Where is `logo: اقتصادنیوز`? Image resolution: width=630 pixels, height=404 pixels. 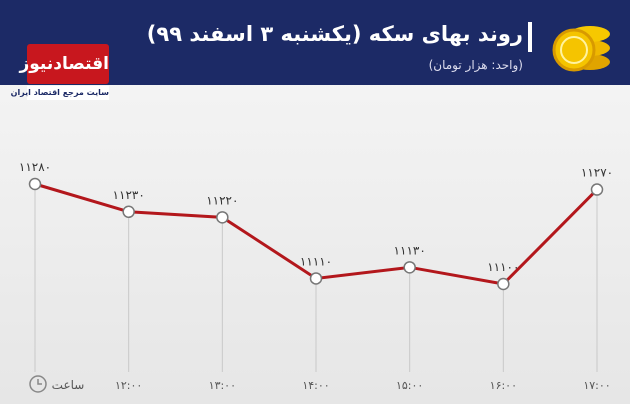 logo: اقتصادنیوز is located at coordinates (64, 64).